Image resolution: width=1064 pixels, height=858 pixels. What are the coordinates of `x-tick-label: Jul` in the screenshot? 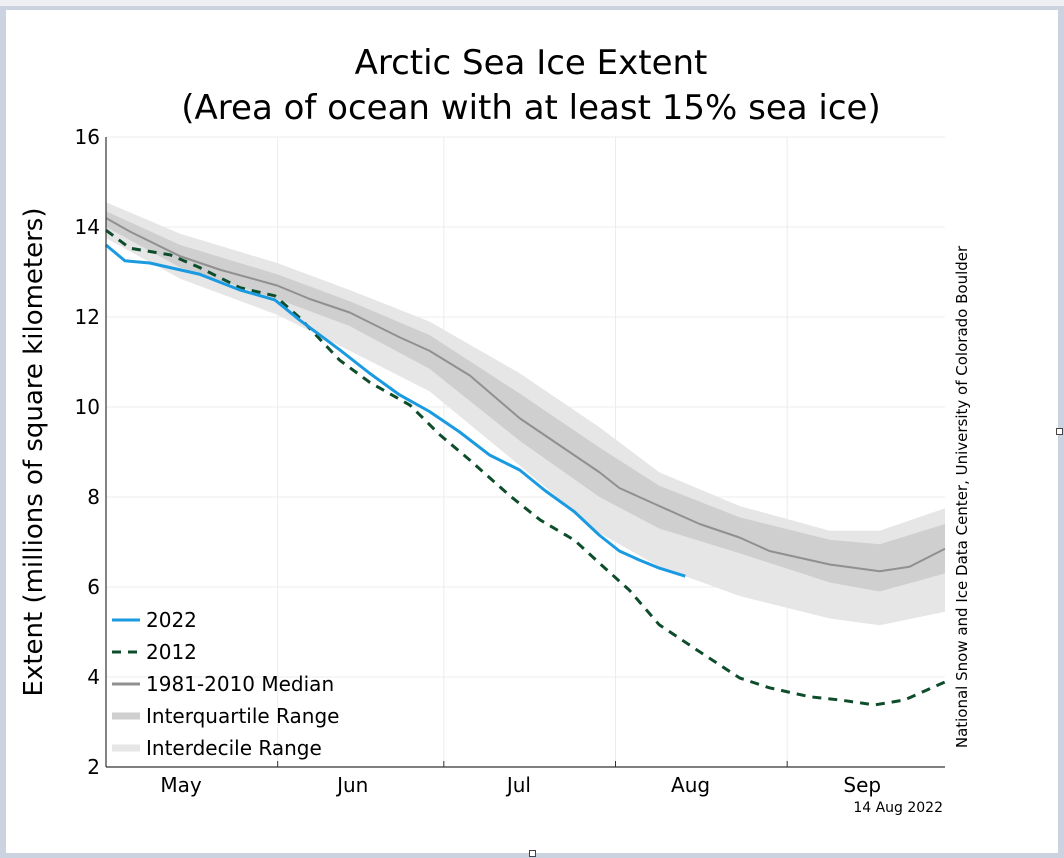 It's located at (518, 785).